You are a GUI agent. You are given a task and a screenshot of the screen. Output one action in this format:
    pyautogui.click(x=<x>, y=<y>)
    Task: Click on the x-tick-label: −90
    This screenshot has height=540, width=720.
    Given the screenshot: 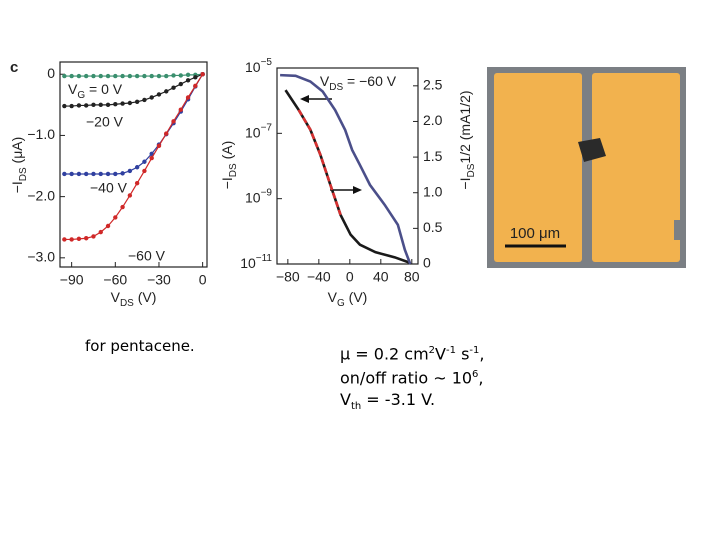 What is the action you would take?
    pyautogui.click(x=72, y=280)
    